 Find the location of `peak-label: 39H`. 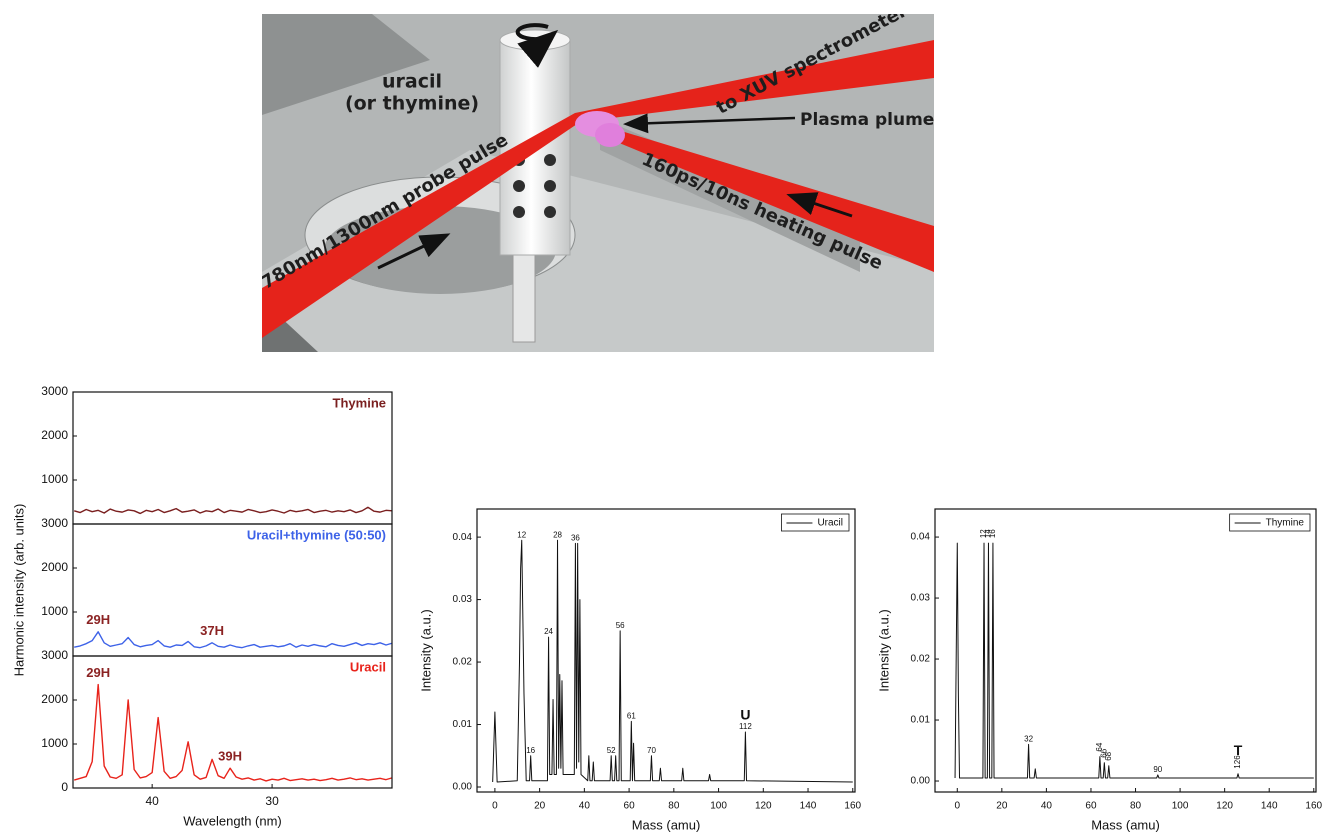

peak-label: 39H is located at coordinates (230, 756).